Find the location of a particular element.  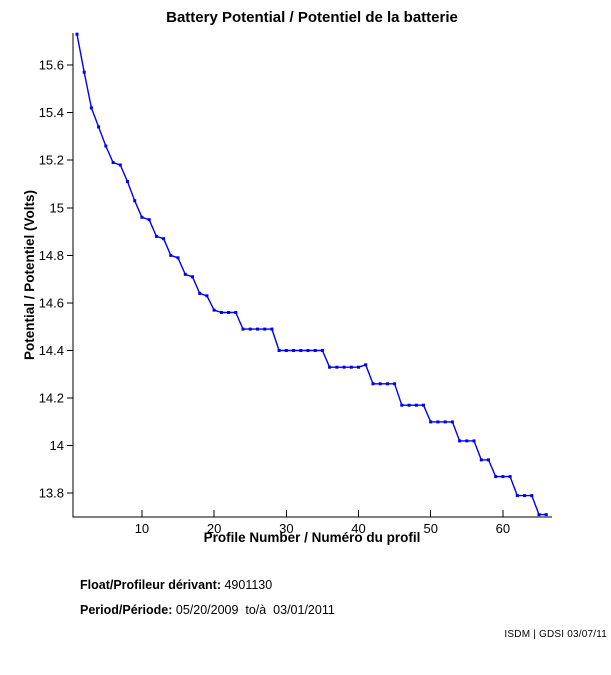

float-id-line: Float/Profileur dérivant: 4901130 is located at coordinates (176, 585).